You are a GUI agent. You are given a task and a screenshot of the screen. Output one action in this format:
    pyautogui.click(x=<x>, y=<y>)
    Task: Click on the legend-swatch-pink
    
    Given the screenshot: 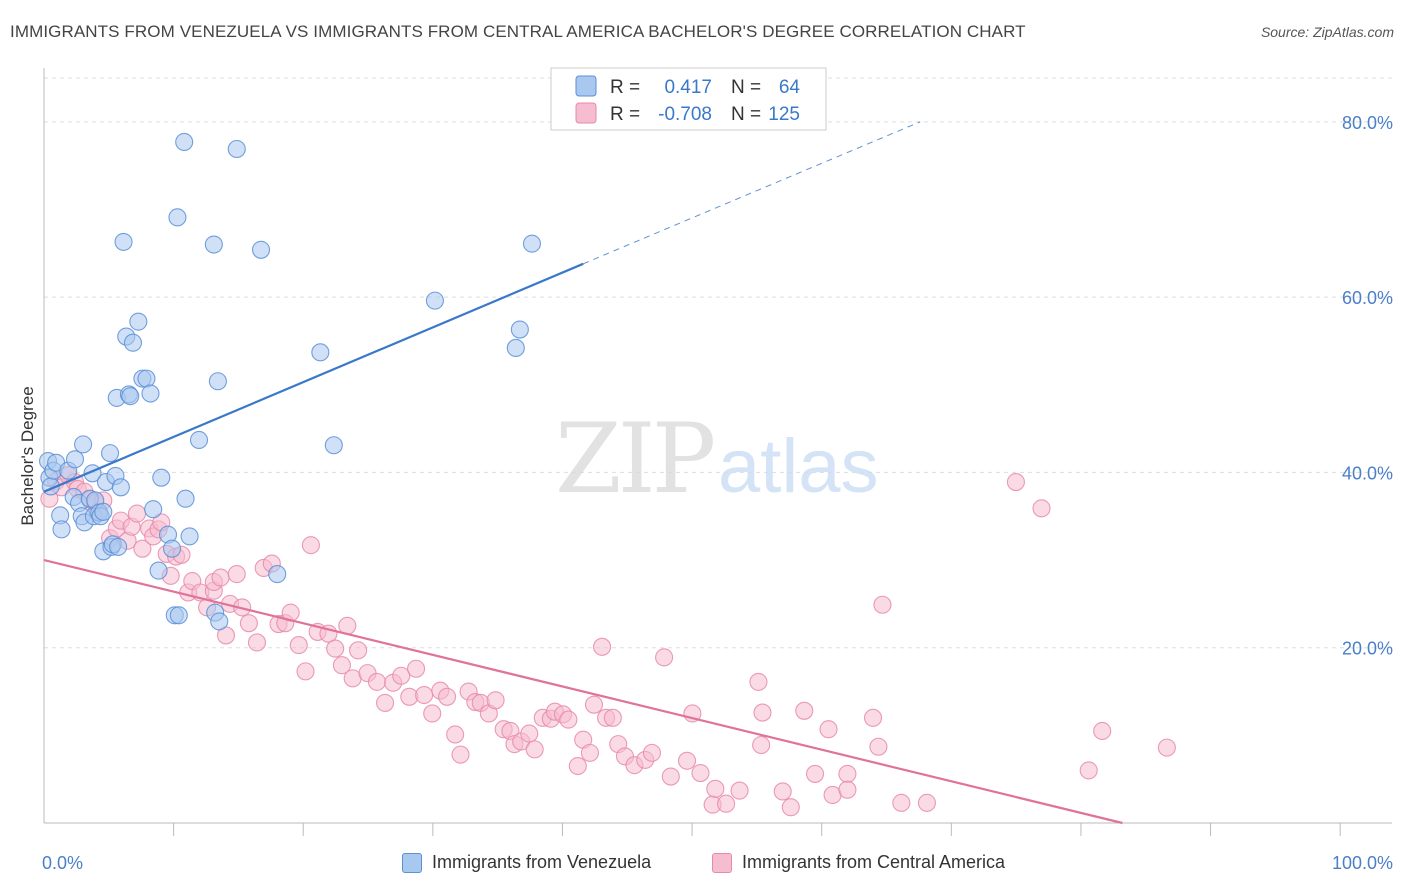 What is the action you would take?
    pyautogui.click(x=722, y=862)
    